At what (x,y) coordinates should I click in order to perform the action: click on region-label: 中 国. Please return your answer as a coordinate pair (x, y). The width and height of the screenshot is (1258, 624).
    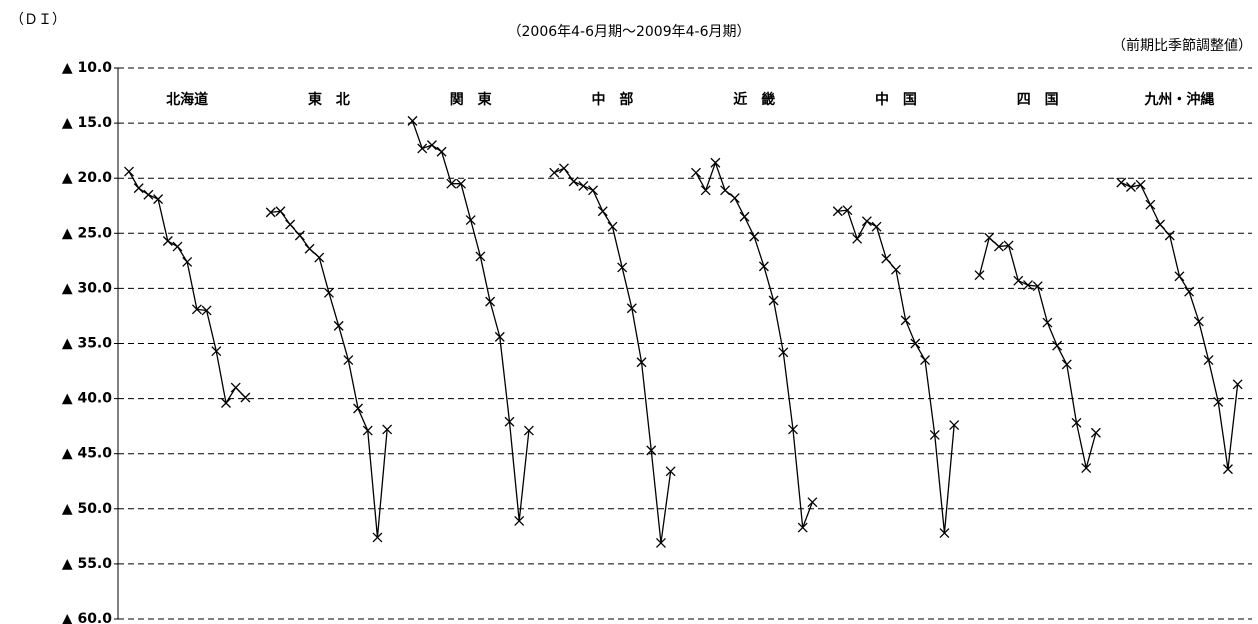
    Looking at the image, I should click on (896, 99).